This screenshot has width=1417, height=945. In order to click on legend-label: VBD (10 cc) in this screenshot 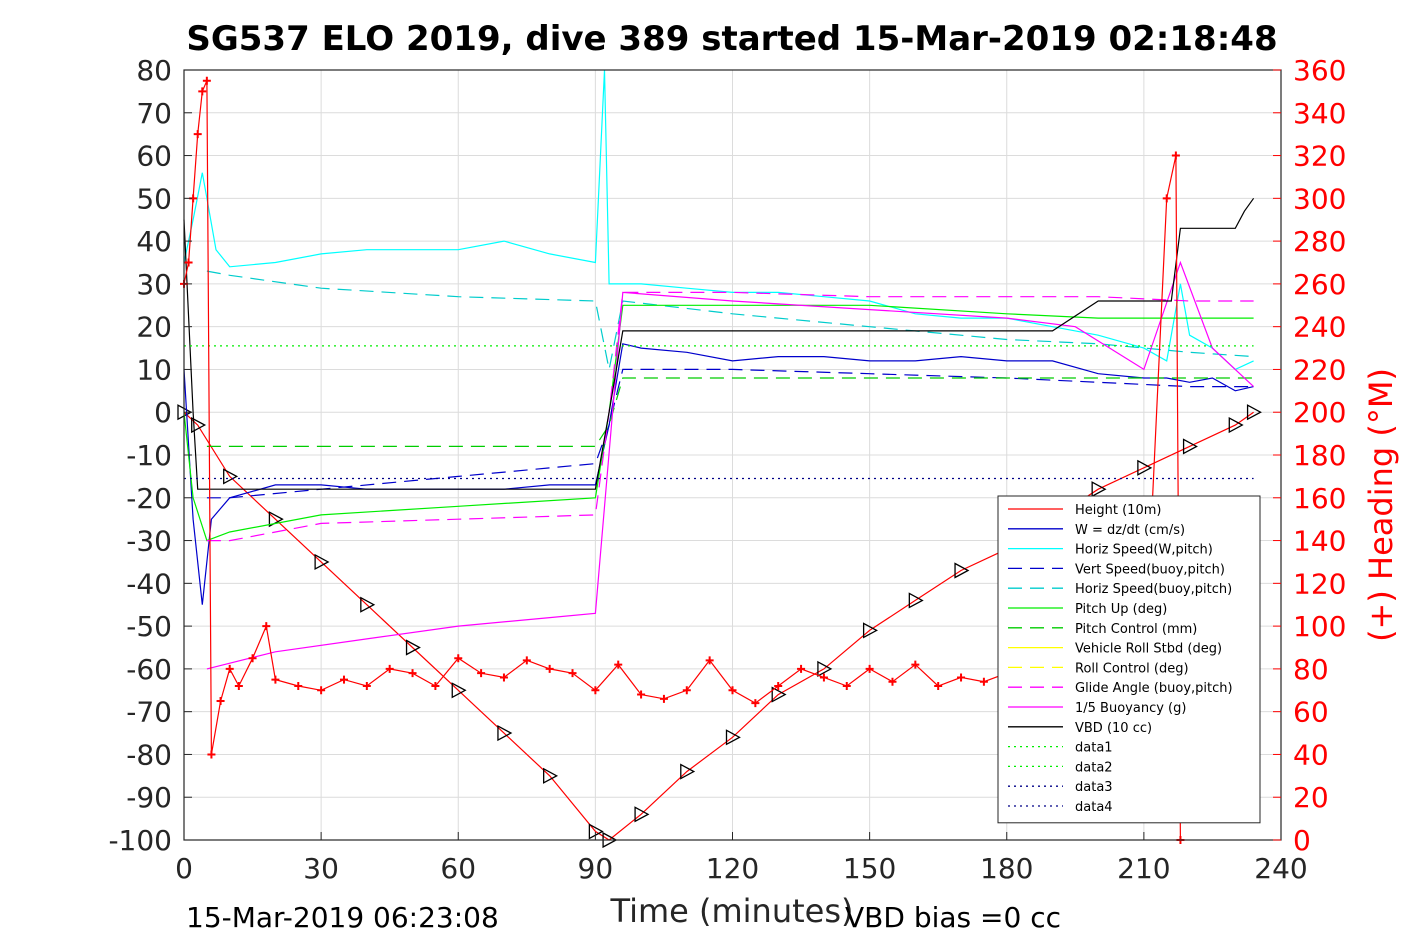, I will do `click(1113, 728)`.